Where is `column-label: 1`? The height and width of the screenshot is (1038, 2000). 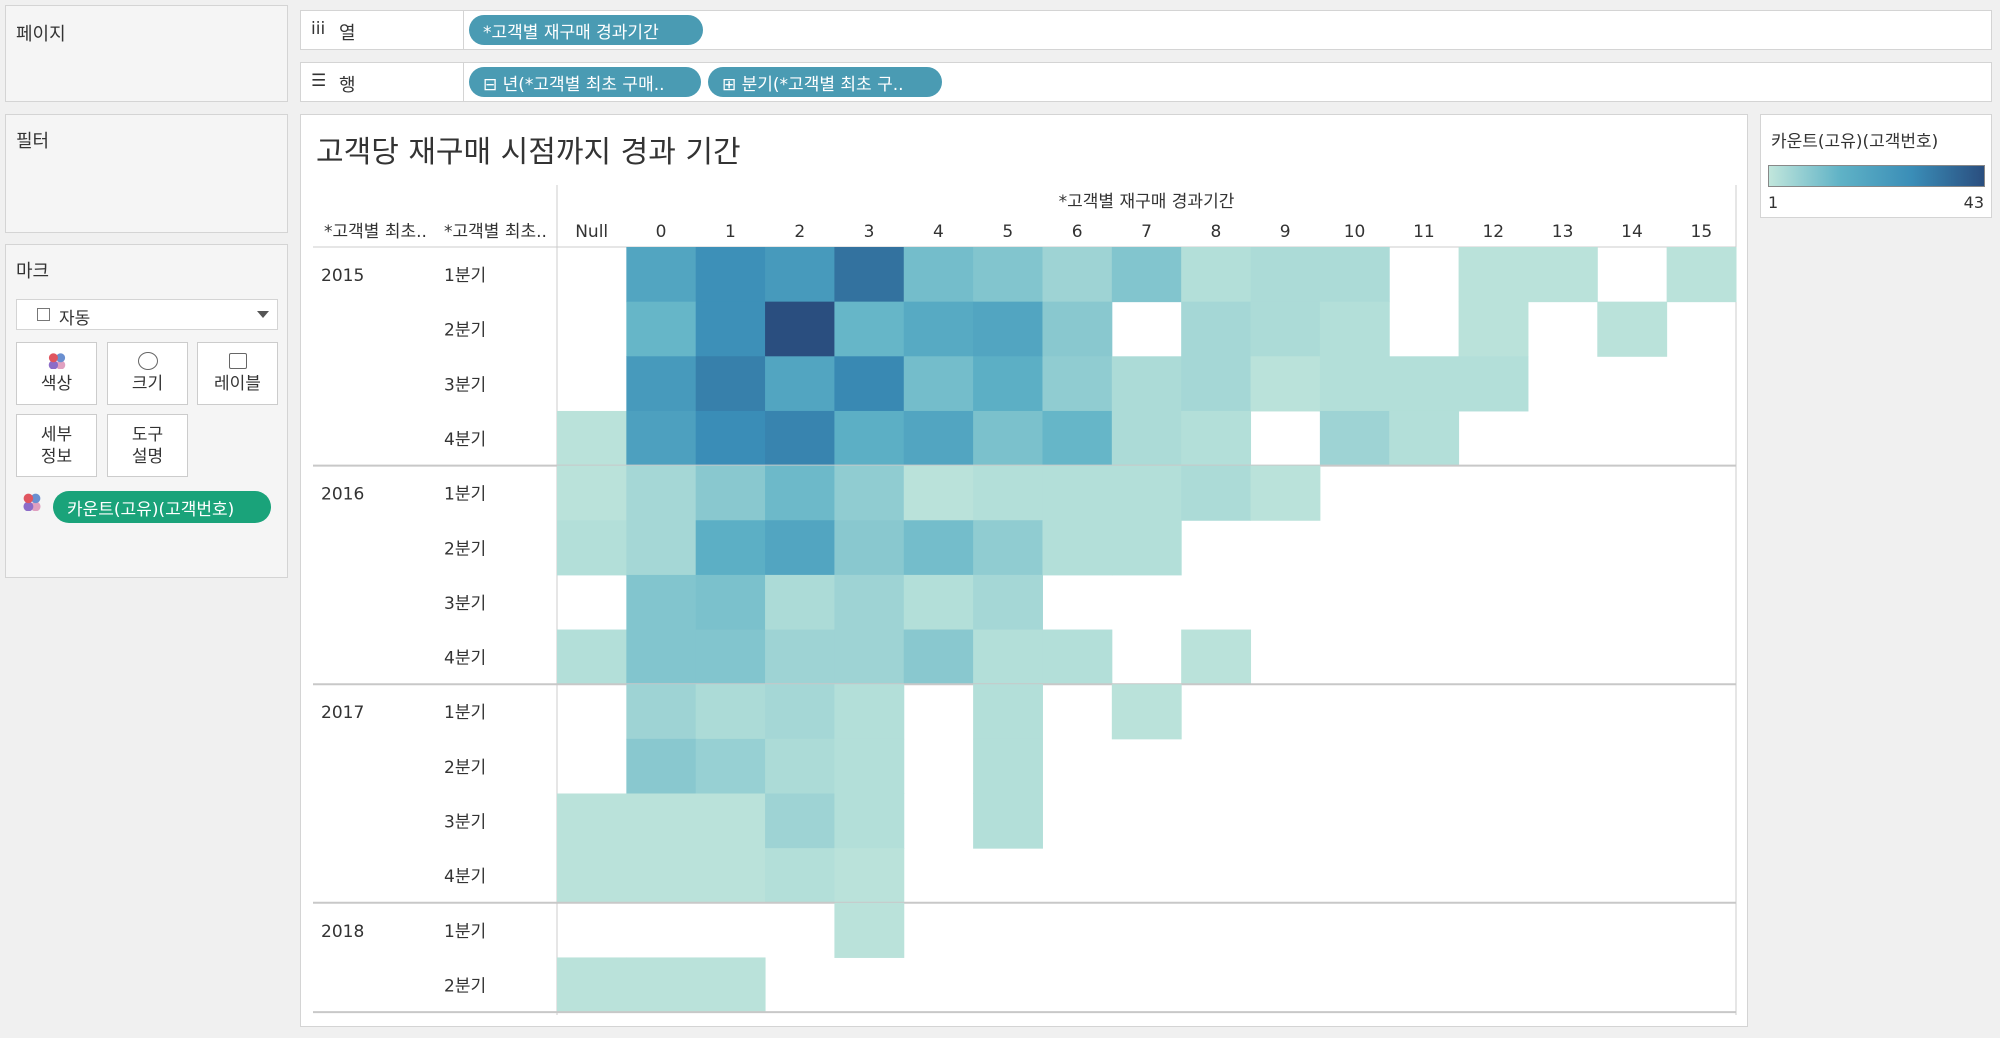
column-label: 1 is located at coordinates (730, 232).